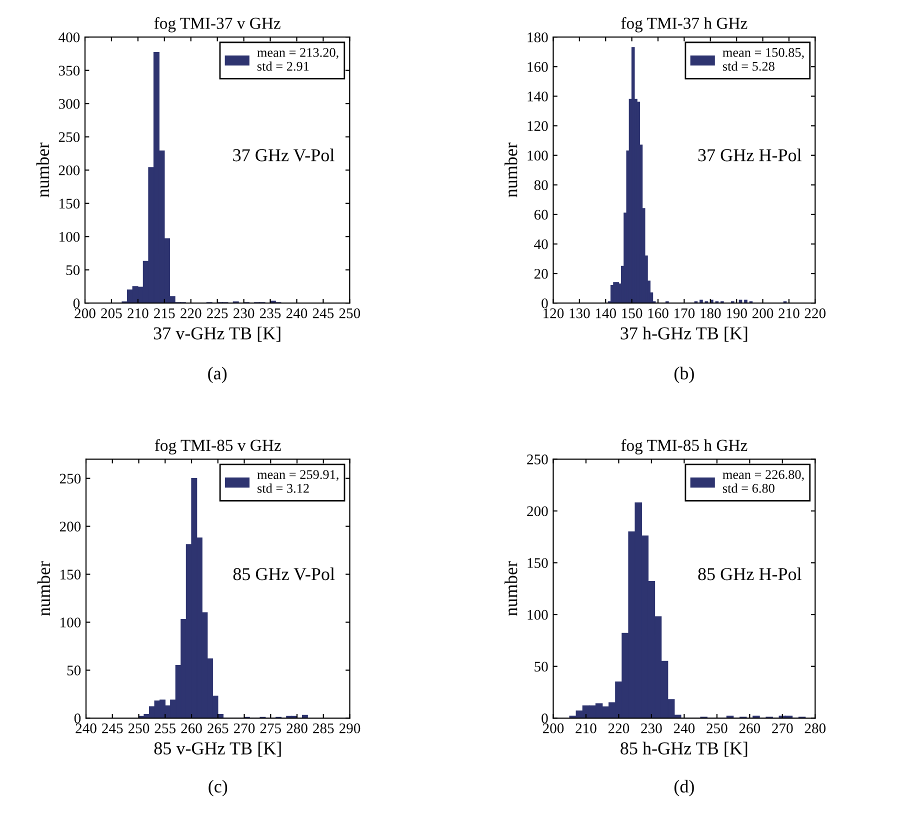 The height and width of the screenshot is (817, 919). What do you see at coordinates (684, 334) in the screenshot?
I see `x-axis-title: 37 h-GHz TB [K]` at bounding box center [684, 334].